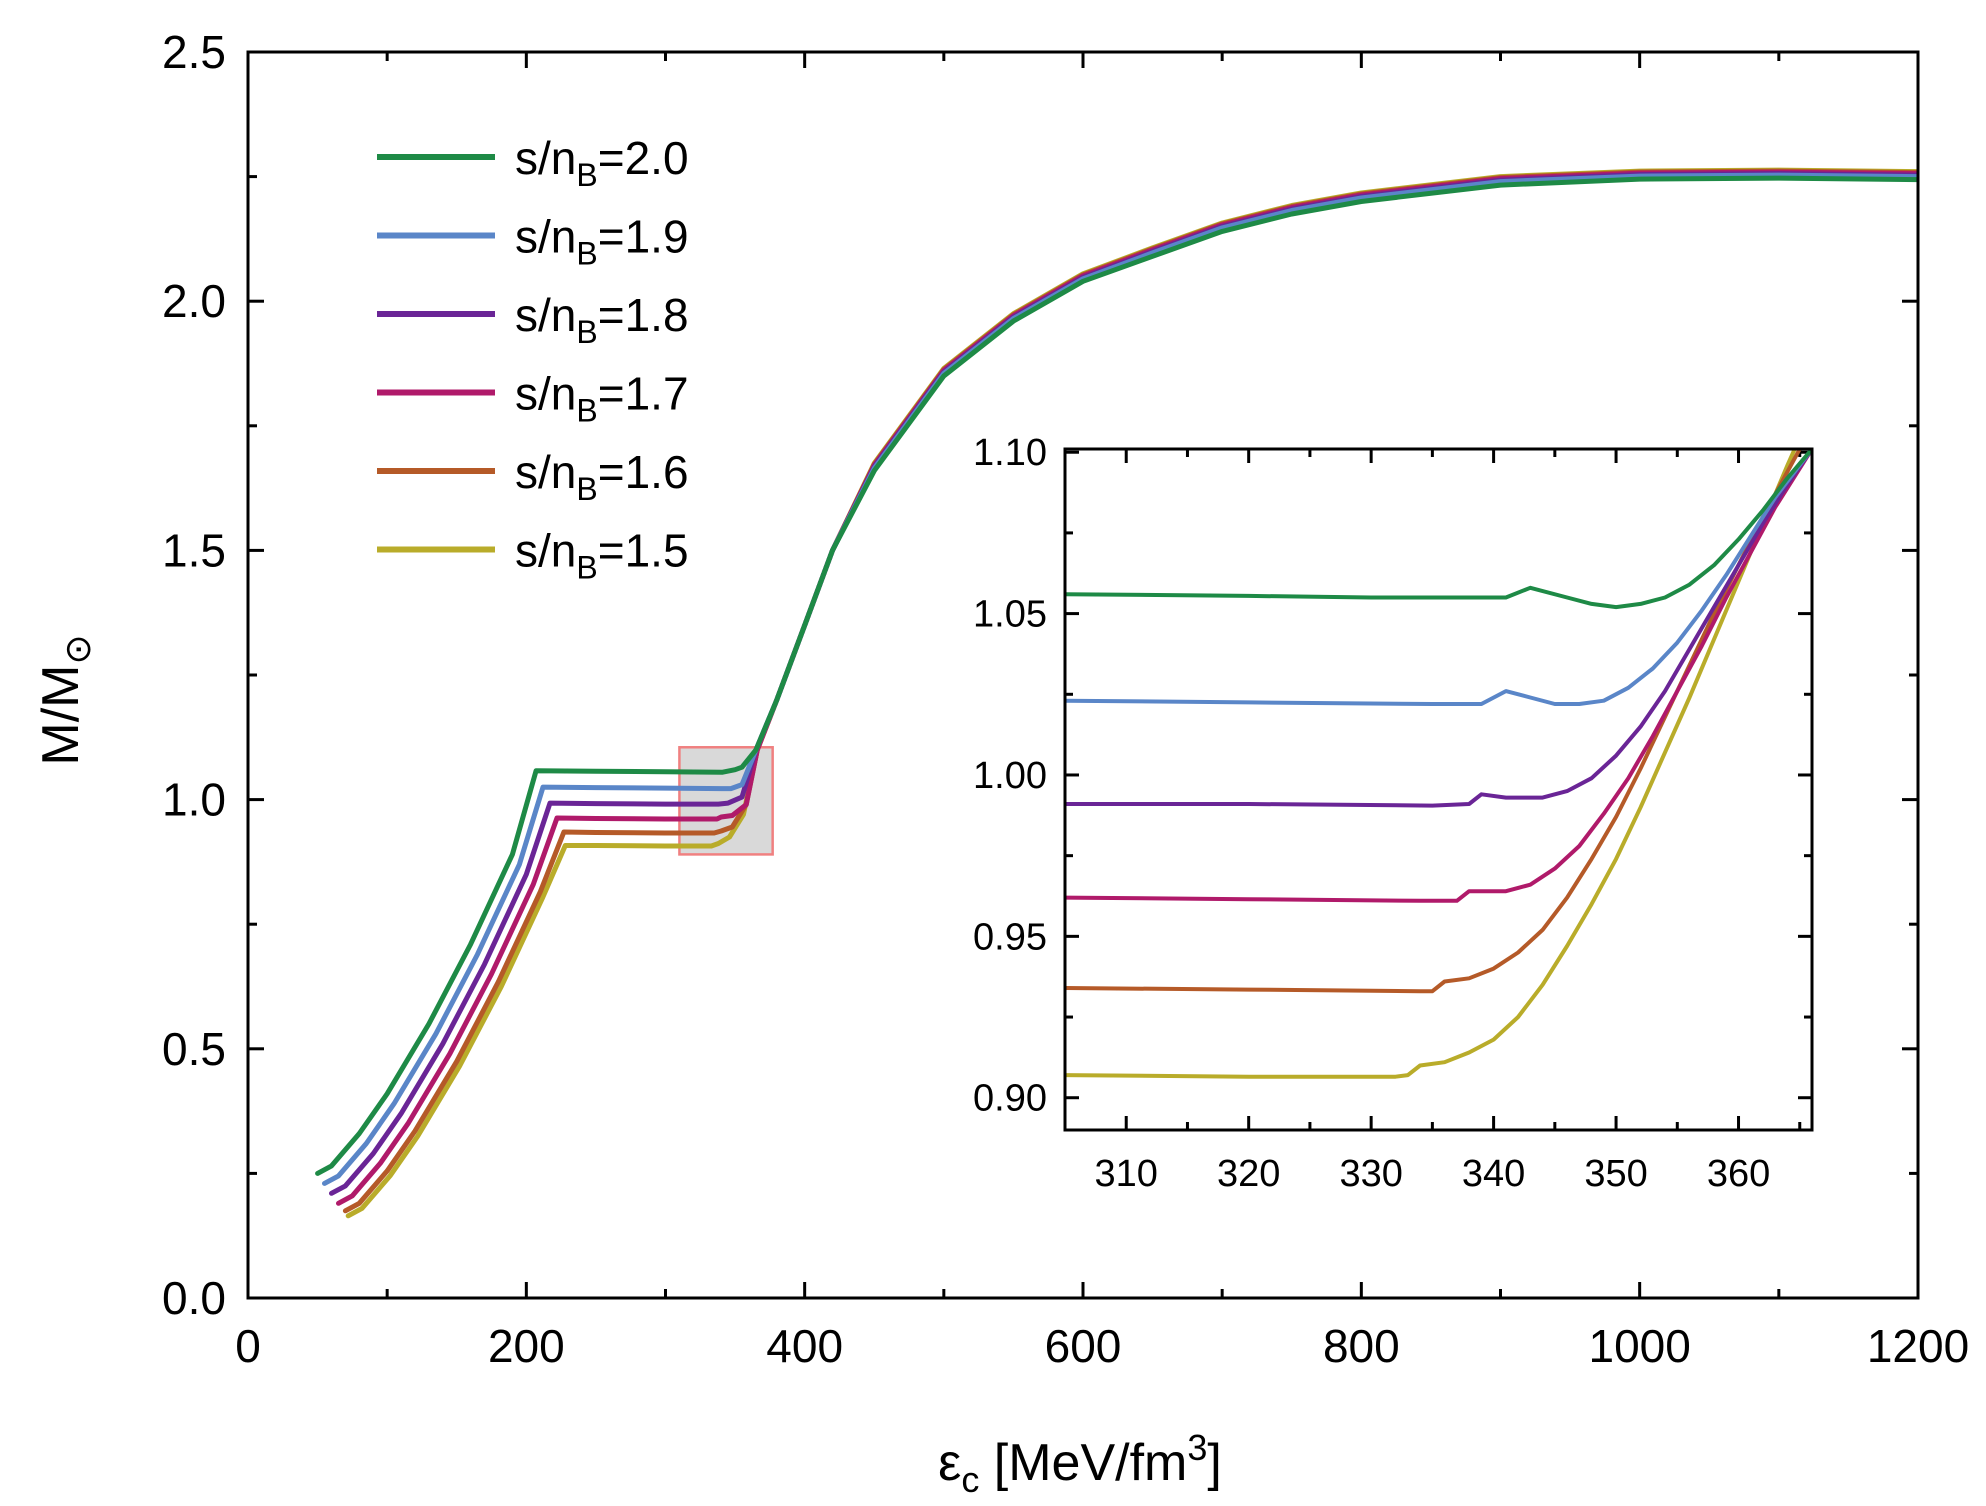  Describe the element at coordinates (1010, 453) in the screenshot. I see `inset-y-tick-label: 1.10` at that location.